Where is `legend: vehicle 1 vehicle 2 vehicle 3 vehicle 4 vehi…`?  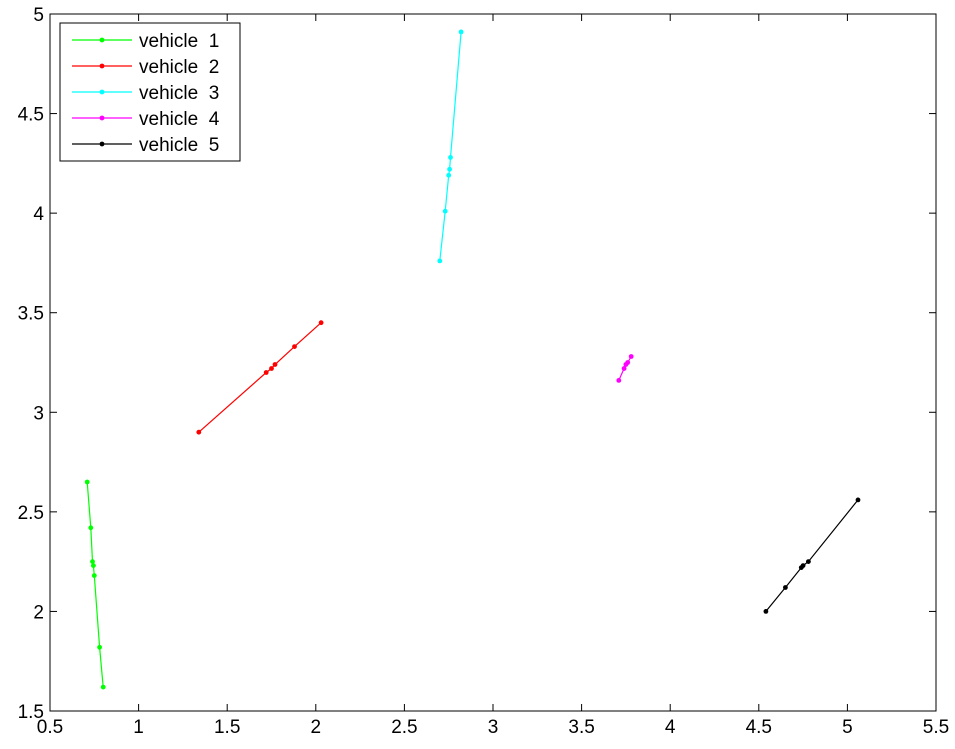 legend: vehicle 1 vehicle 2 vehicle 3 vehicle 4 vehi… is located at coordinates (150, 92).